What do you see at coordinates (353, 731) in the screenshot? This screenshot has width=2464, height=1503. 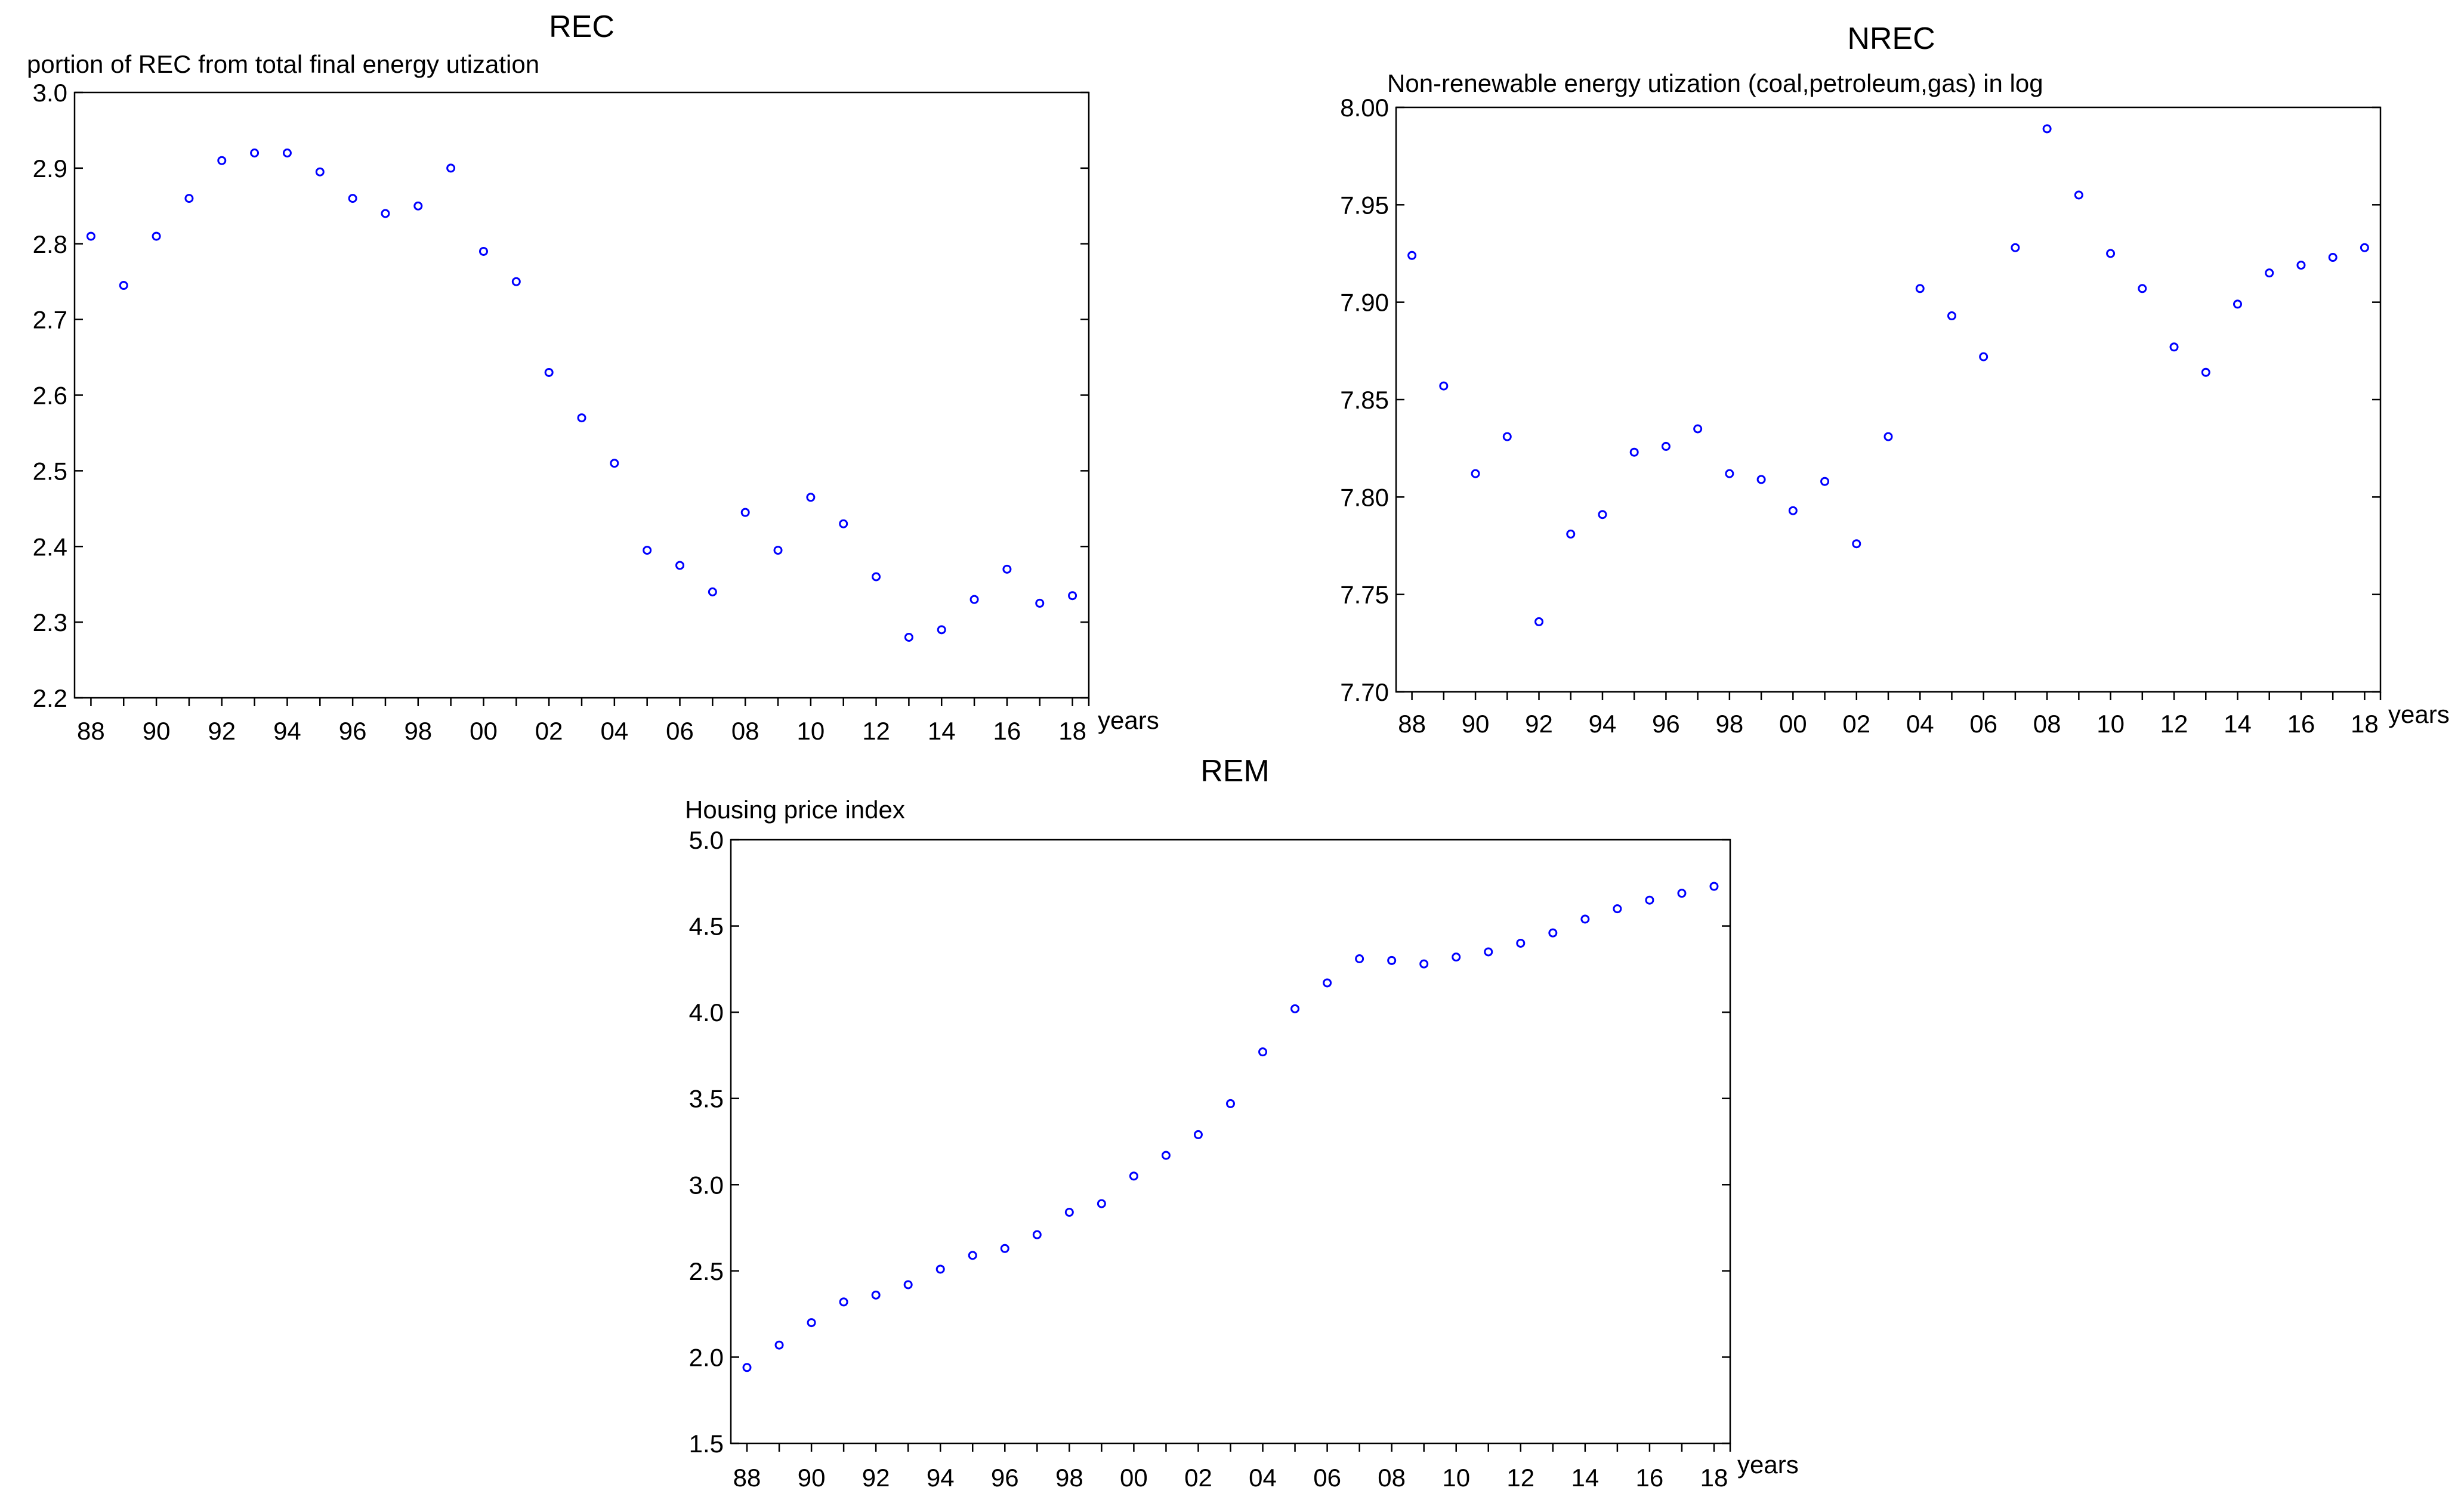 I see `rec-x-tick-label: 96` at bounding box center [353, 731].